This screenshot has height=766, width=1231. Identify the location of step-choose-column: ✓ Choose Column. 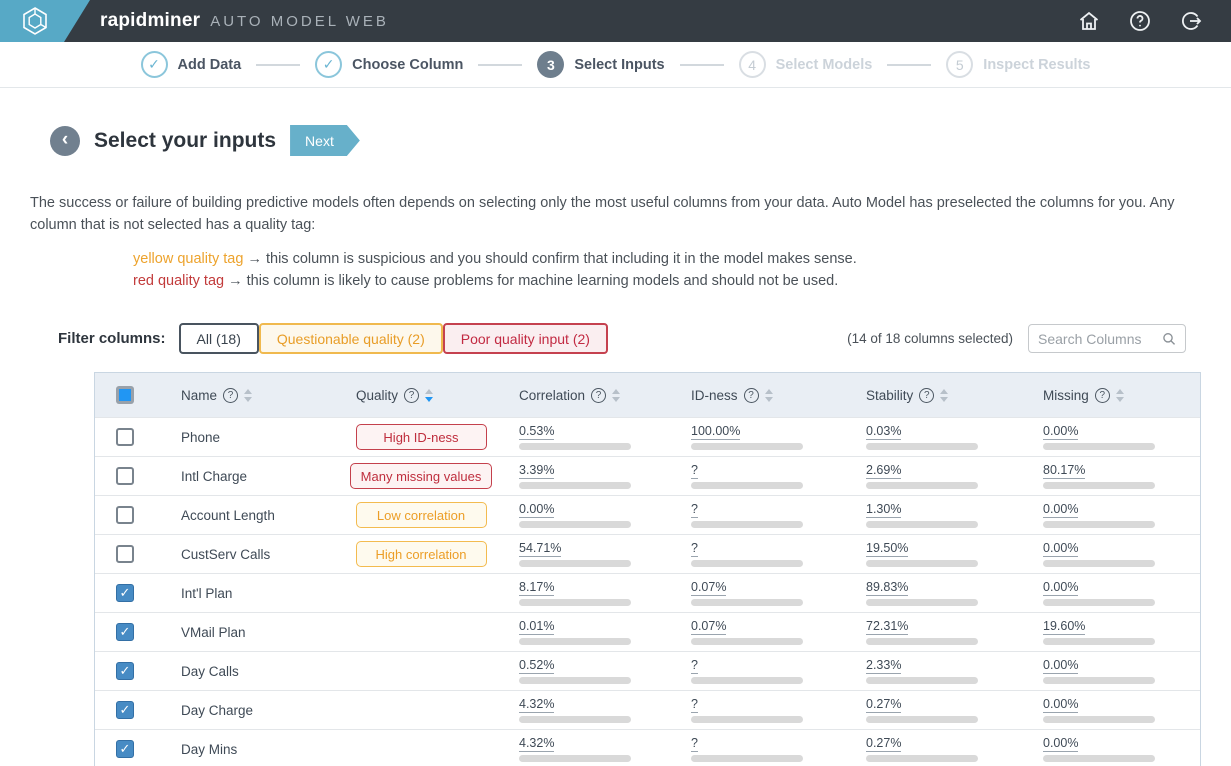
(389, 64).